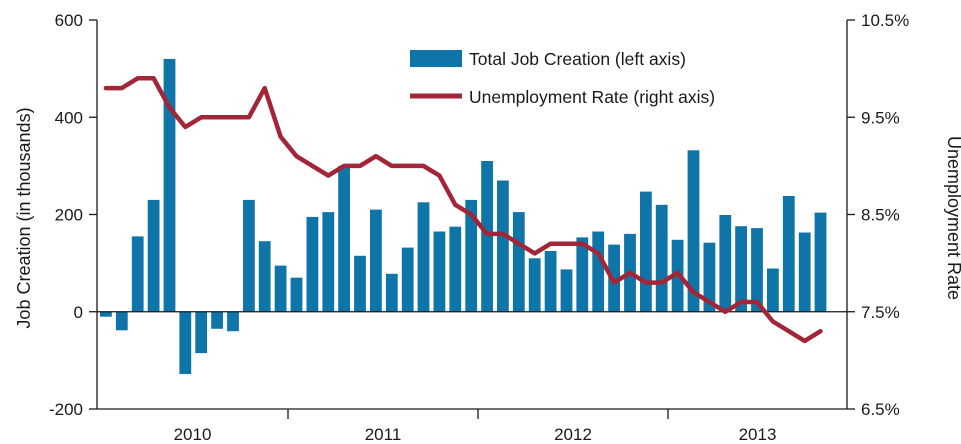  What do you see at coordinates (880, 117) in the screenshot?
I see `right-tick-label: 9.5%` at bounding box center [880, 117].